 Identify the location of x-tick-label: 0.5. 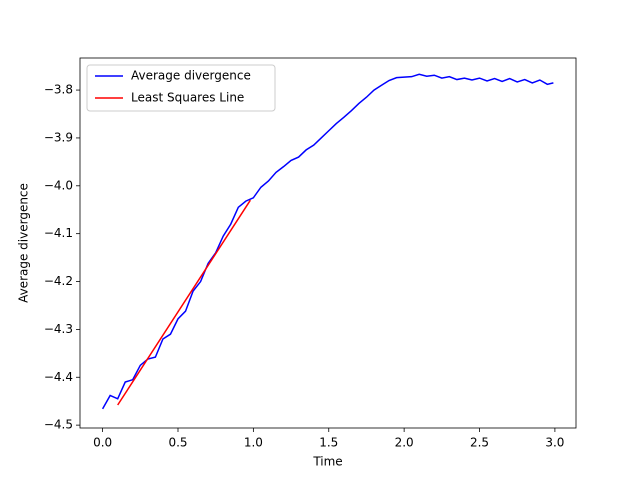
(177, 443).